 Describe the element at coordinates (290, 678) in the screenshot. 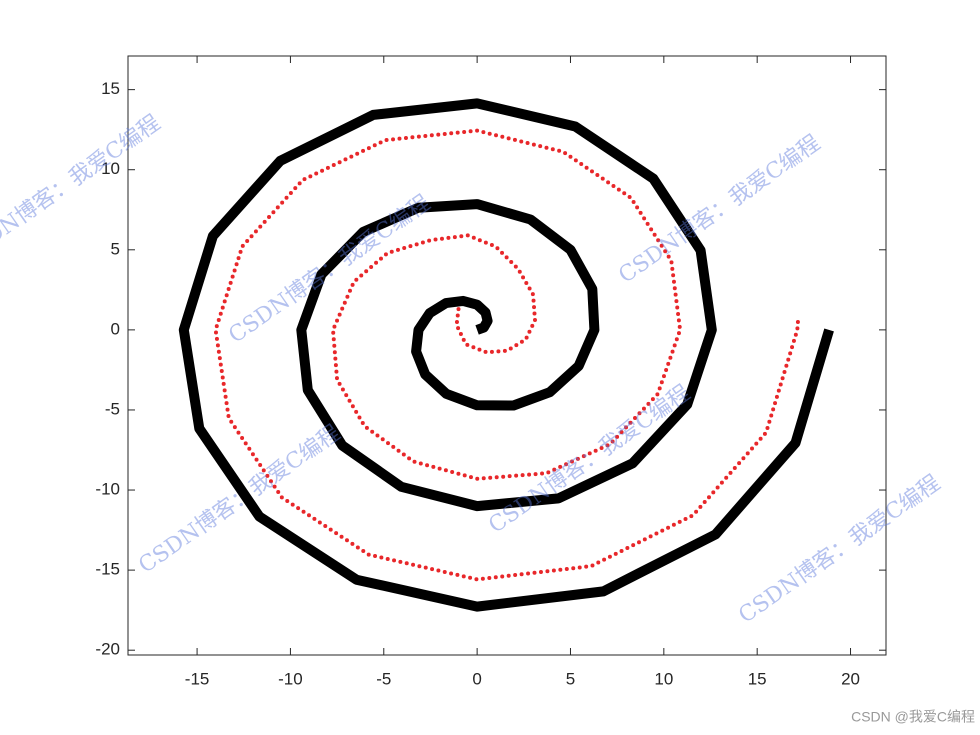

I see `x-tick-label: -10` at that location.